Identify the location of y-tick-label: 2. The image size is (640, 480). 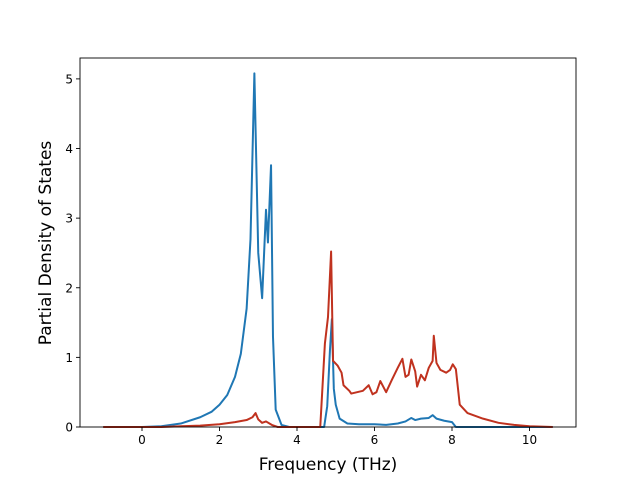
(69, 288).